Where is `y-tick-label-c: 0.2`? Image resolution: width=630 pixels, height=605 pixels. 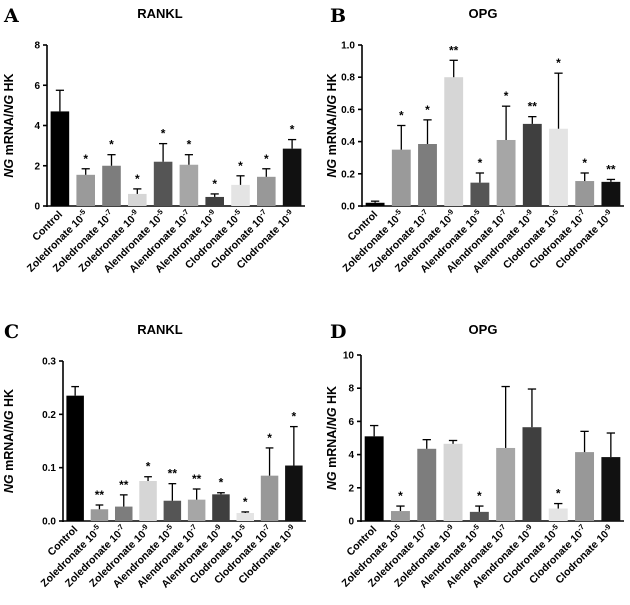 y-tick-label-c: 0.2 is located at coordinates (49, 415).